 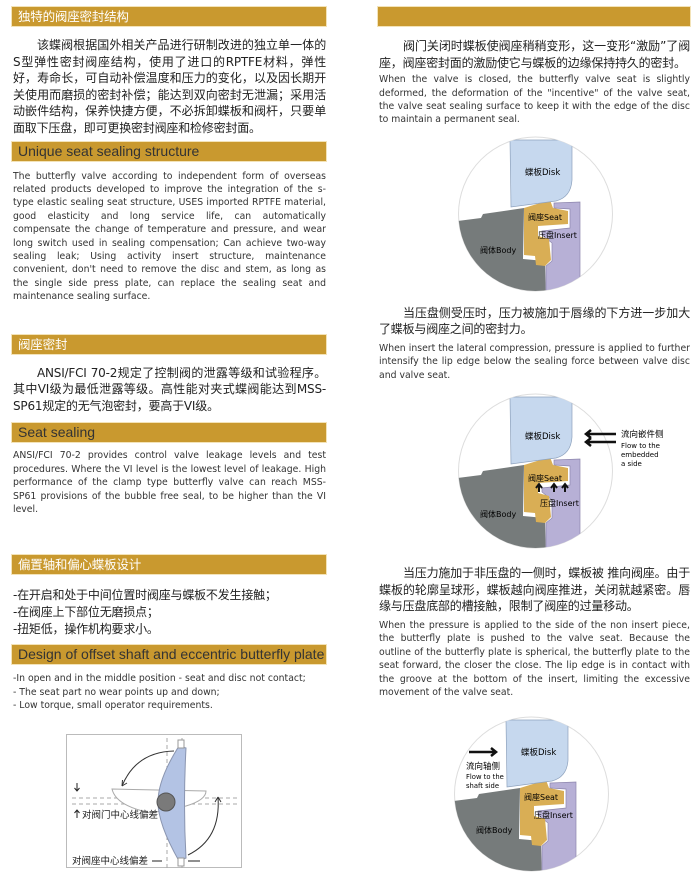 I want to click on shaft-circle, so click(x=166, y=802).